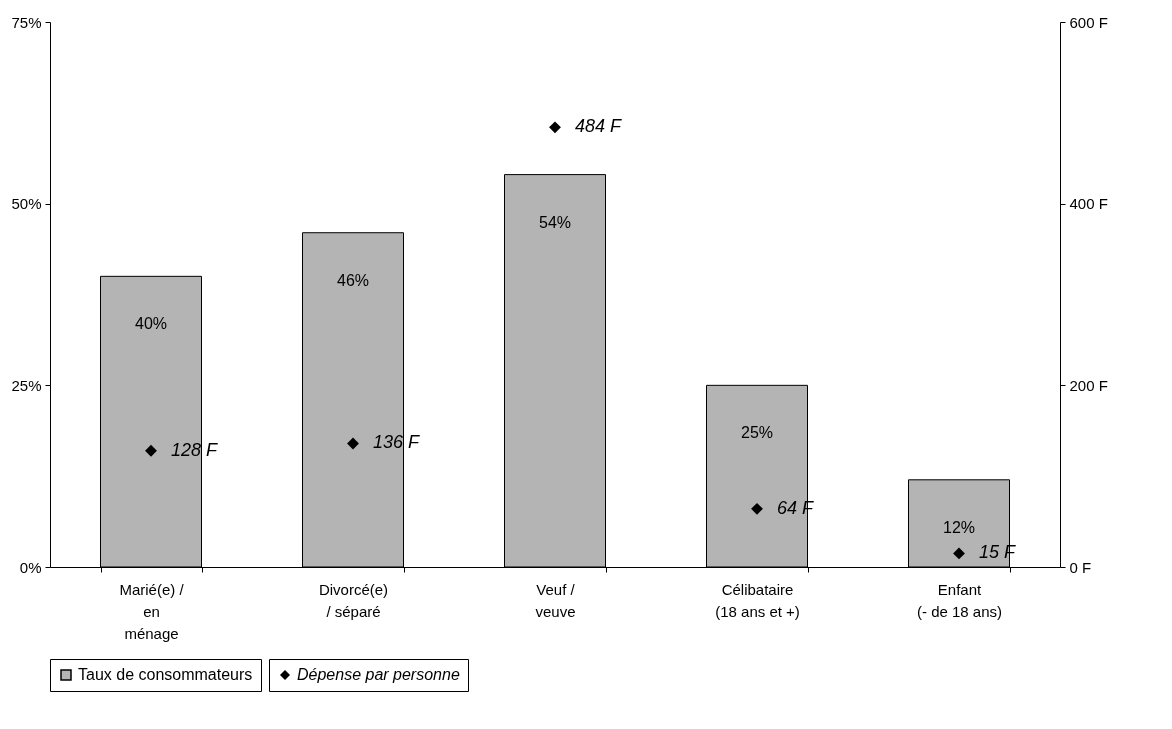 The width and height of the screenshot is (1172, 729). I want to click on y-tick-label: 75%, so click(26, 22).